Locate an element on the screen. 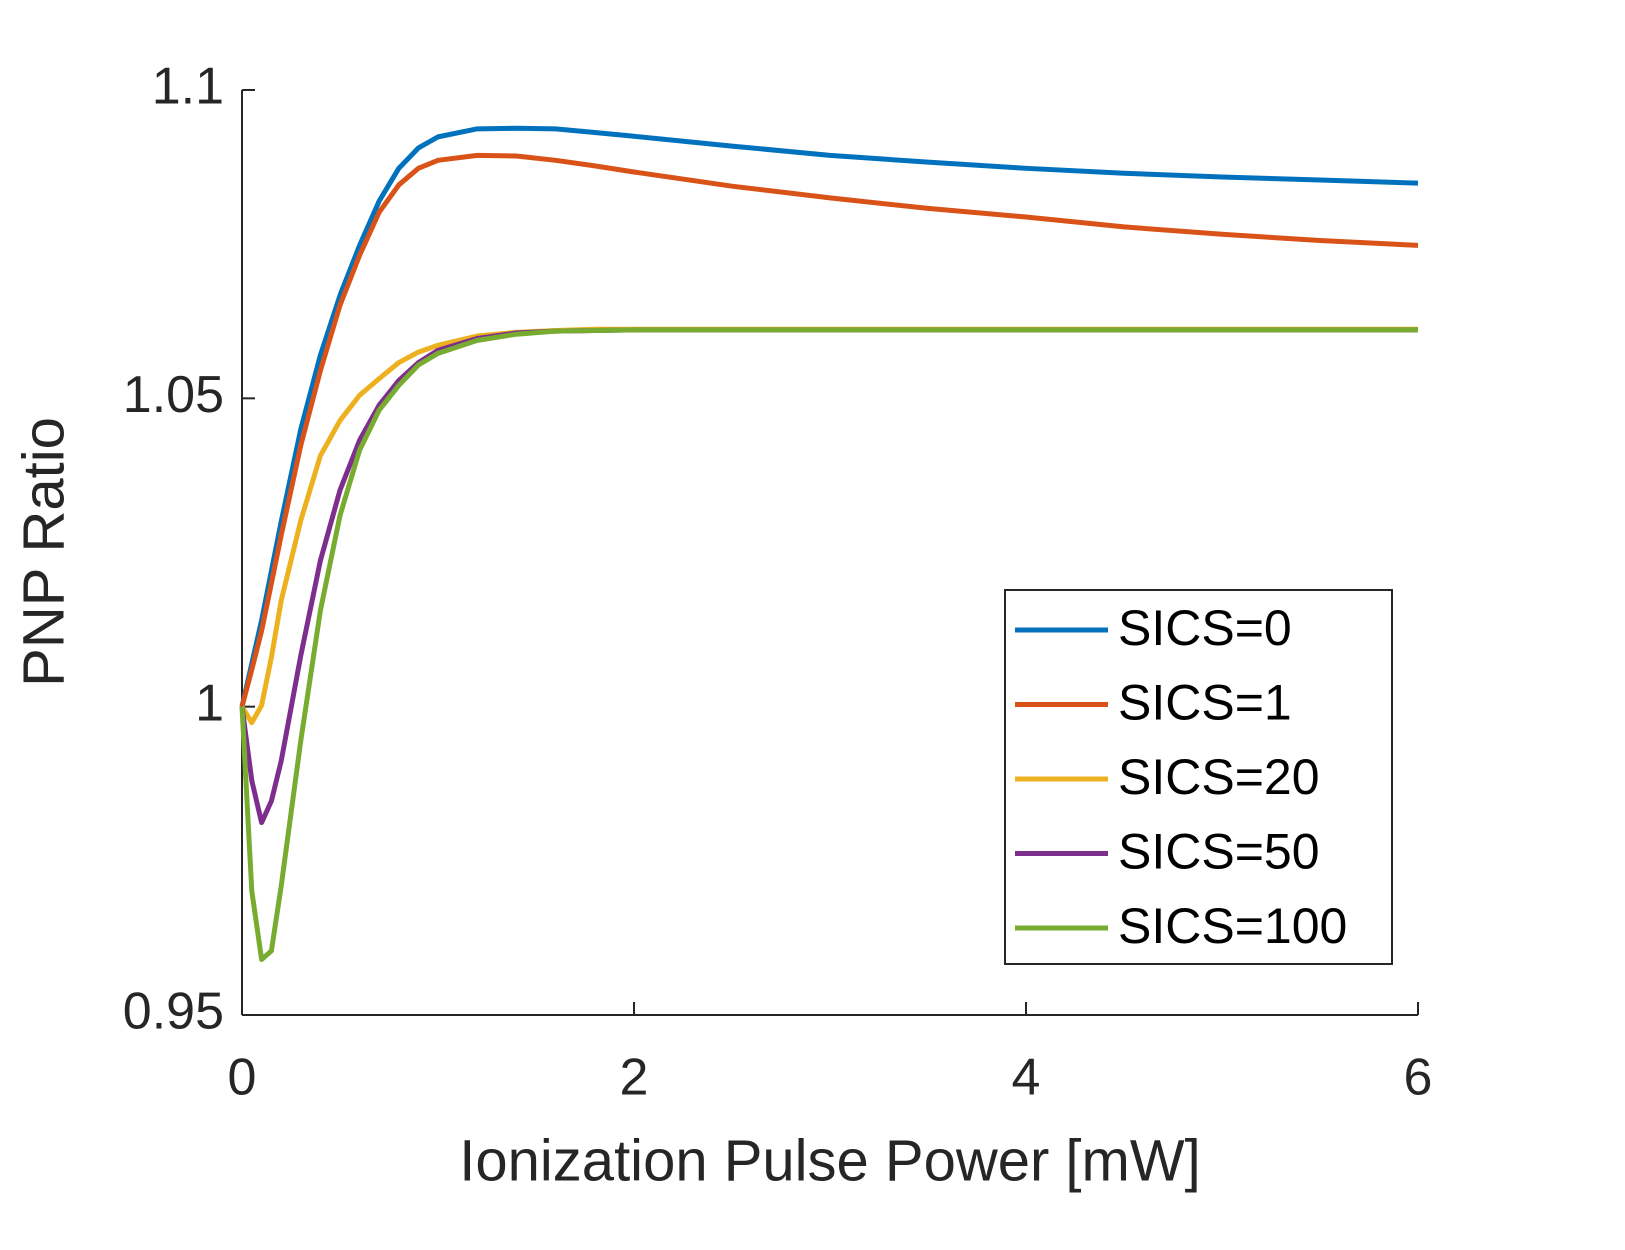  x-tick-label: 0 is located at coordinates (242, 1078).